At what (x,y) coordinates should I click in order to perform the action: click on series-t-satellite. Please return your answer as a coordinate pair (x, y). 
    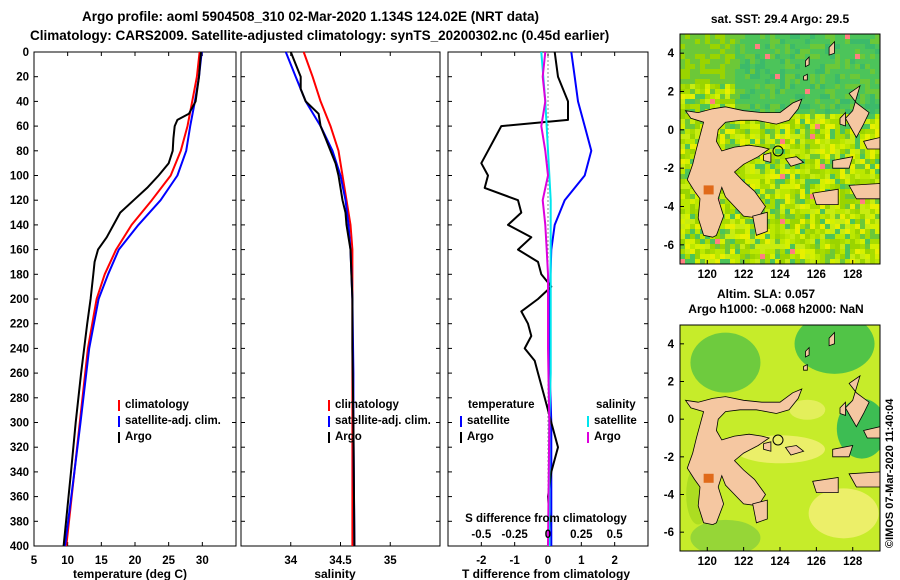
    Looking at the image, I should click on (570, 298).